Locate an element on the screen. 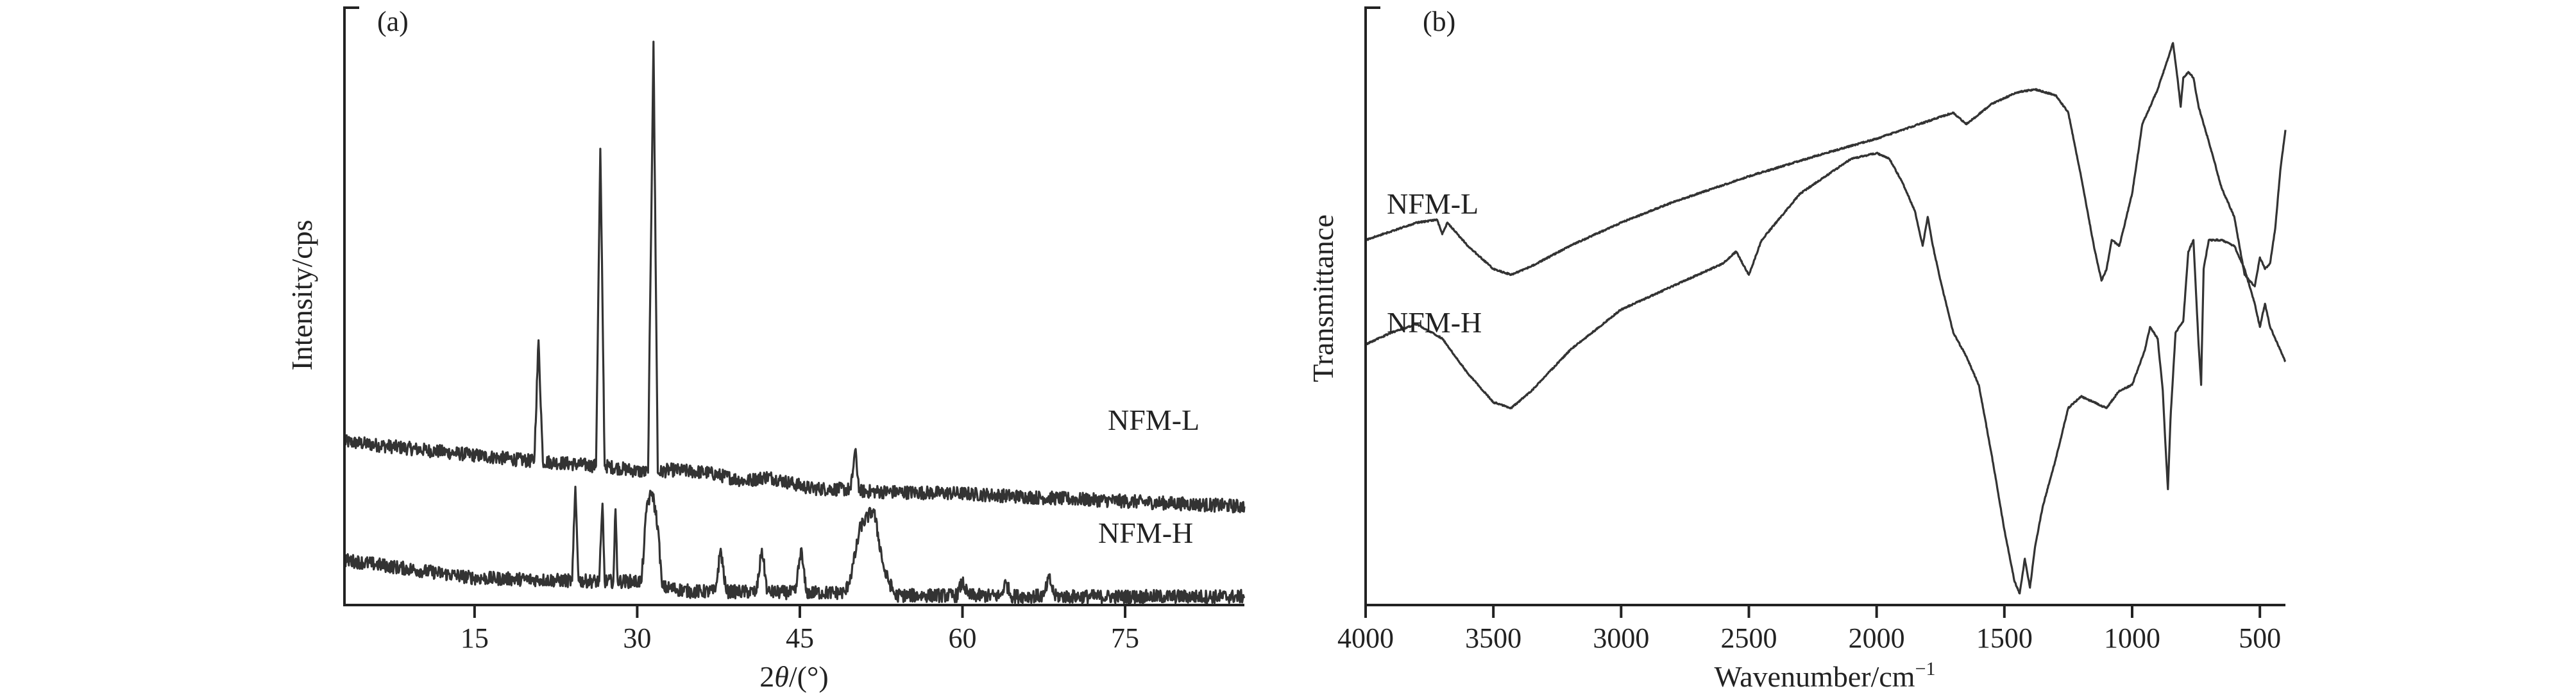  series-line-b-nfm-l is located at coordinates (1825, 164).